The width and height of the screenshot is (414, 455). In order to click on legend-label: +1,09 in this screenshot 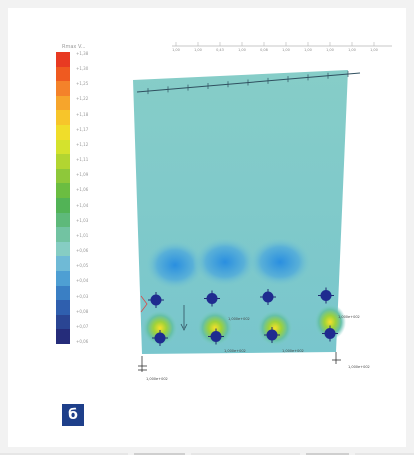, I will do `click(82, 175)`.